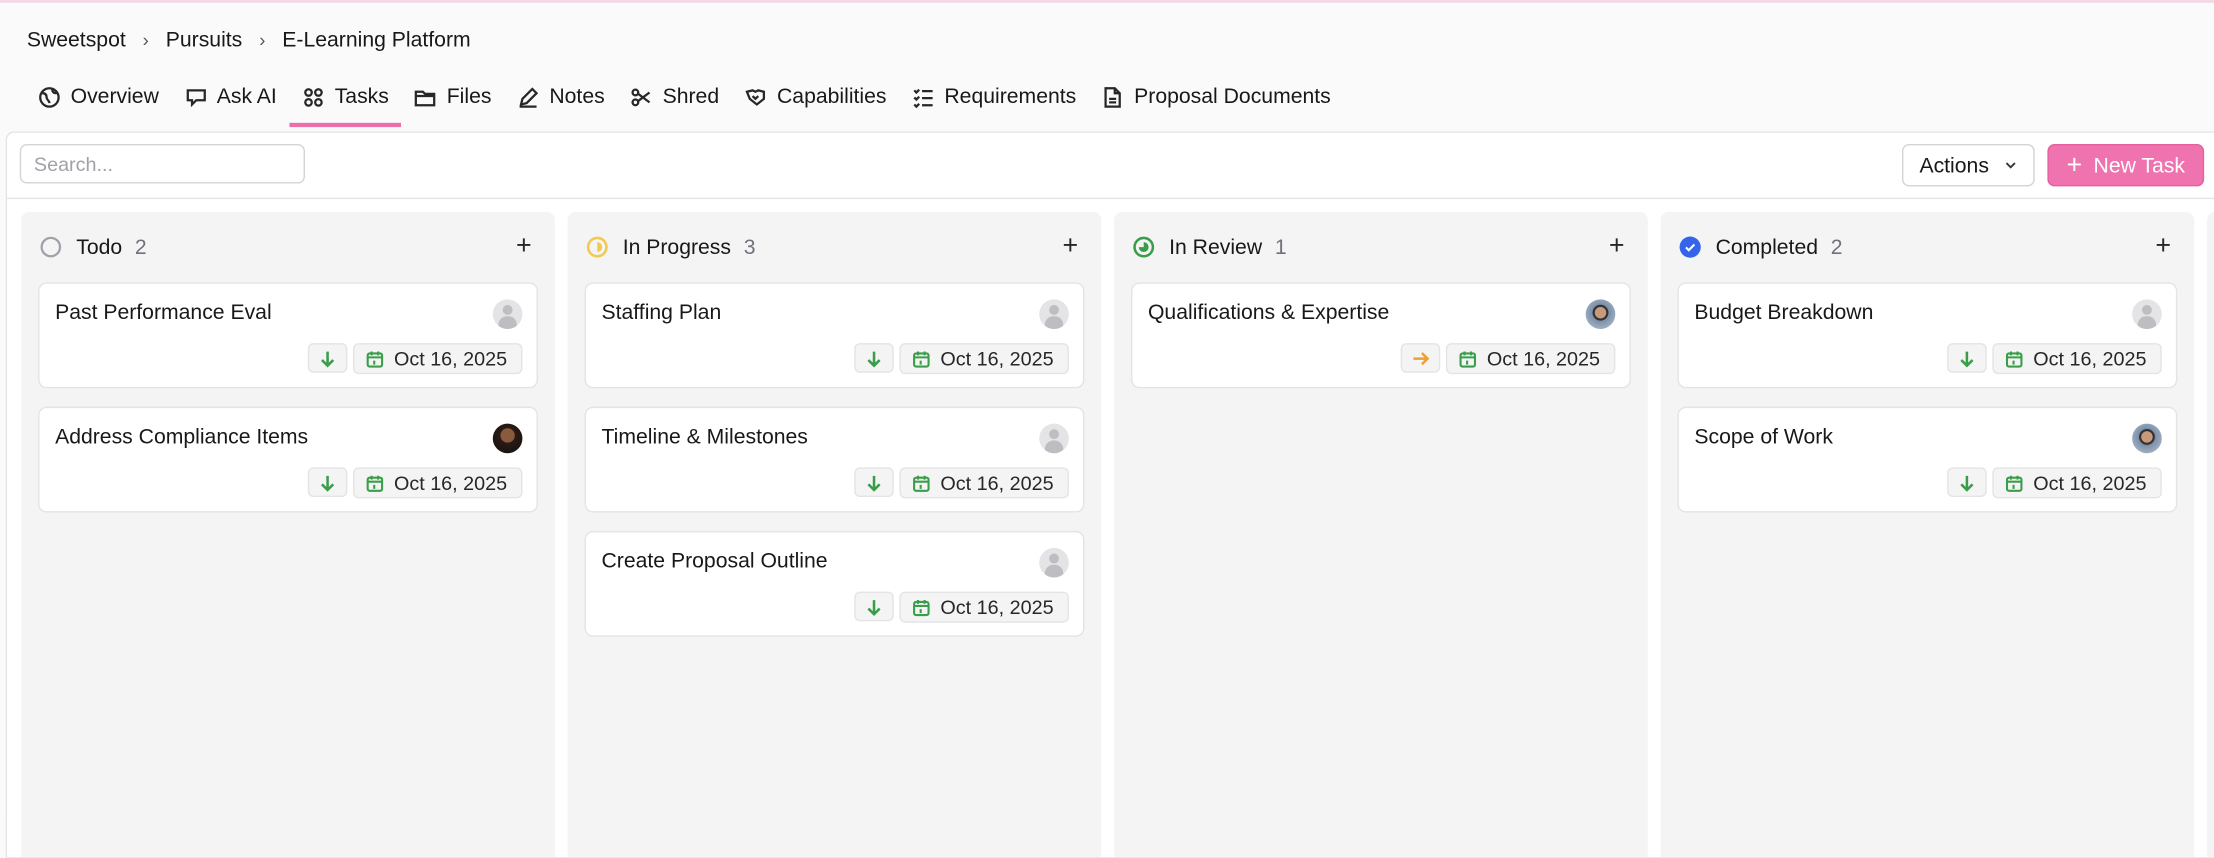 This screenshot has width=2214, height=858. What do you see at coordinates (204, 40) in the screenshot?
I see `breadcrumb-pursuits: Pursuits` at bounding box center [204, 40].